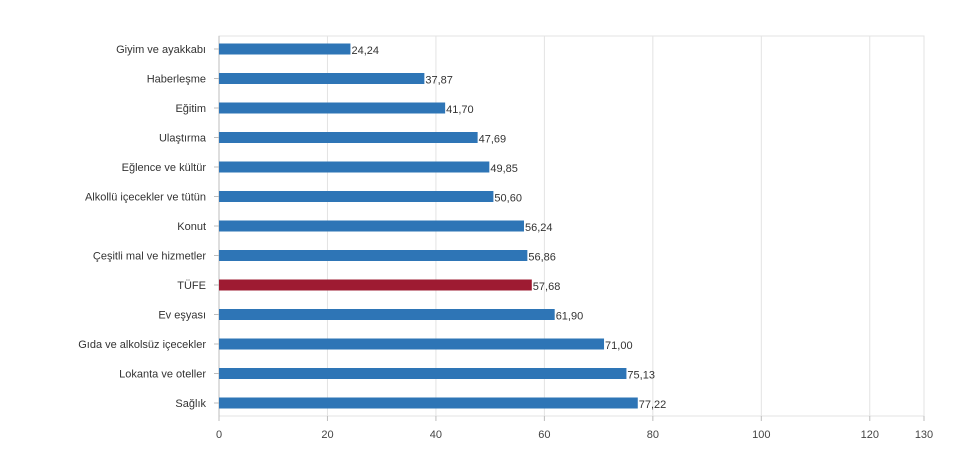  Describe the element at coordinates (570, 317) in the screenshot. I see `data-label: 61,90` at that location.